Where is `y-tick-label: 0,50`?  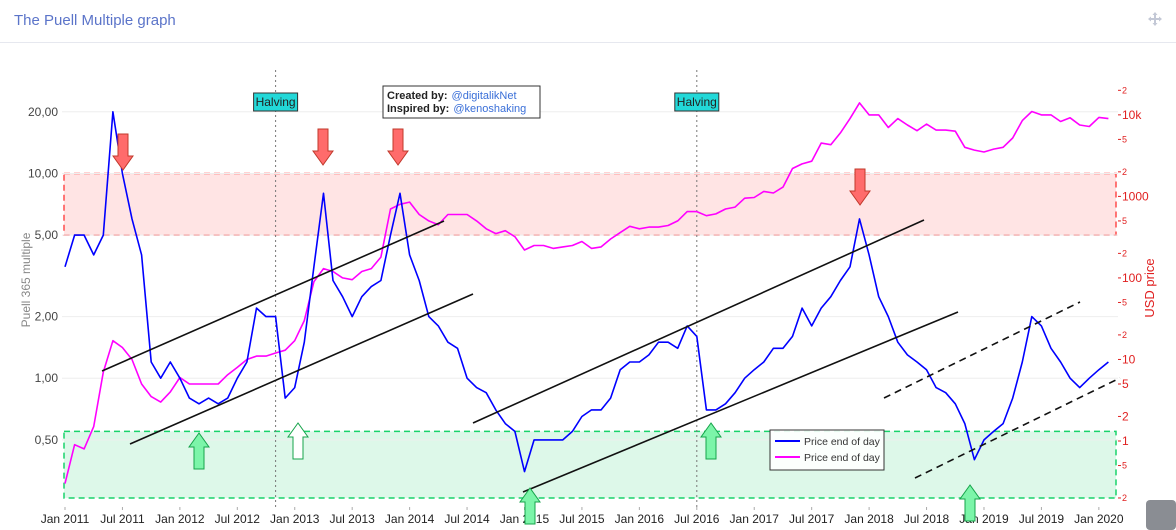
y-tick-label: 0,50 is located at coordinates (47, 440).